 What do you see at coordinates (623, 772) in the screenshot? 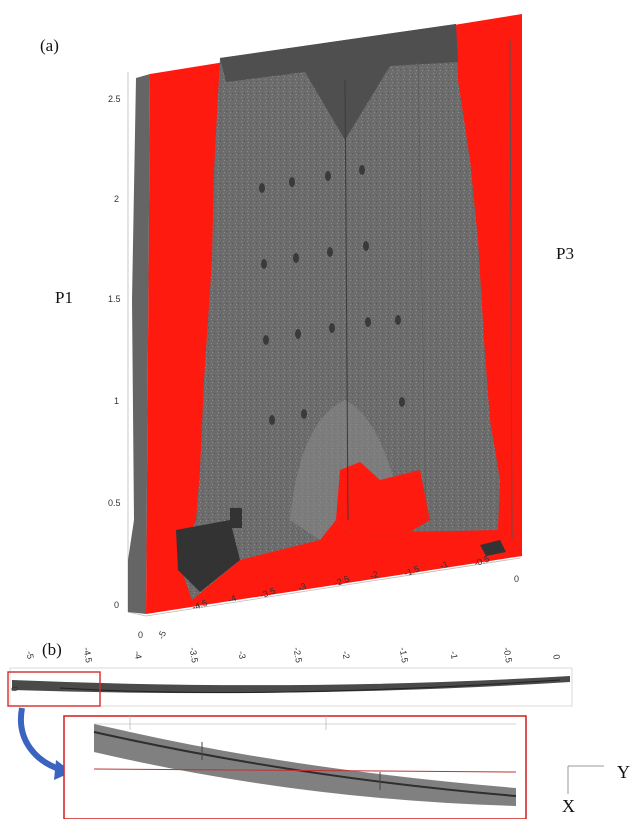
I see `axis-y-label: Y` at bounding box center [623, 772].